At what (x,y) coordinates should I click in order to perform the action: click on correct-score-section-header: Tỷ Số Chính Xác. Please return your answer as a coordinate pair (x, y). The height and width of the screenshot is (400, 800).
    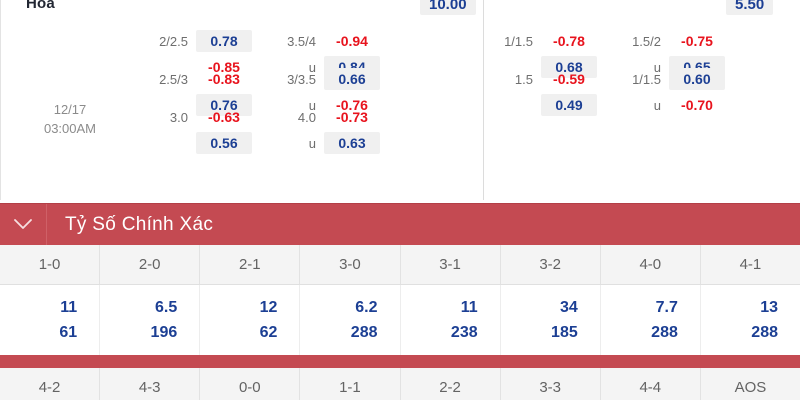
    Looking at the image, I should click on (400, 224).